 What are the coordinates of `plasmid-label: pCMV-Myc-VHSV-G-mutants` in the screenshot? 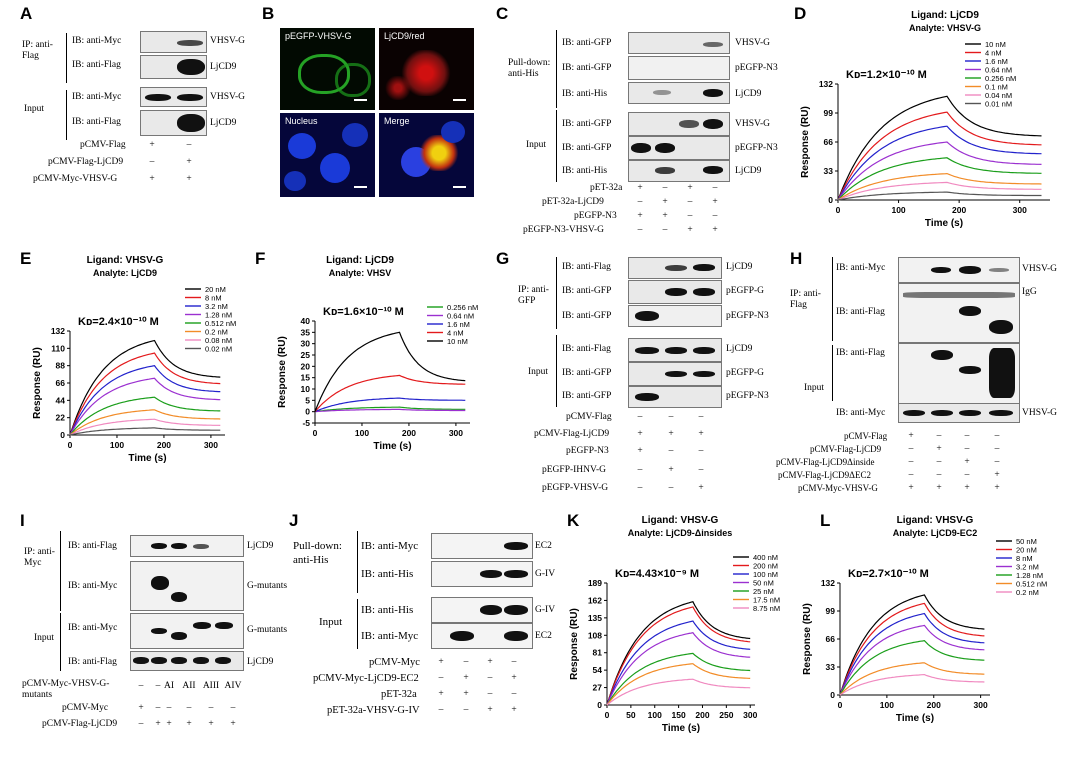 It's located at (66, 689).